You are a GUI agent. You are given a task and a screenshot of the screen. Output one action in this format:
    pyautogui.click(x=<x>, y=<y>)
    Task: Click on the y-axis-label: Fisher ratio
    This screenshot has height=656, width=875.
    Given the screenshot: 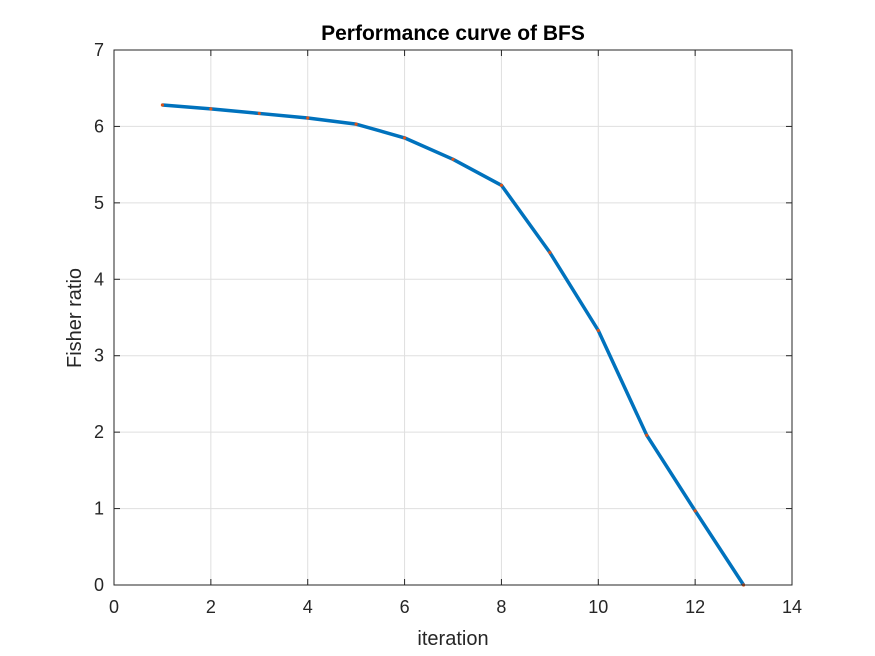 What is the action you would take?
    pyautogui.click(x=75, y=318)
    